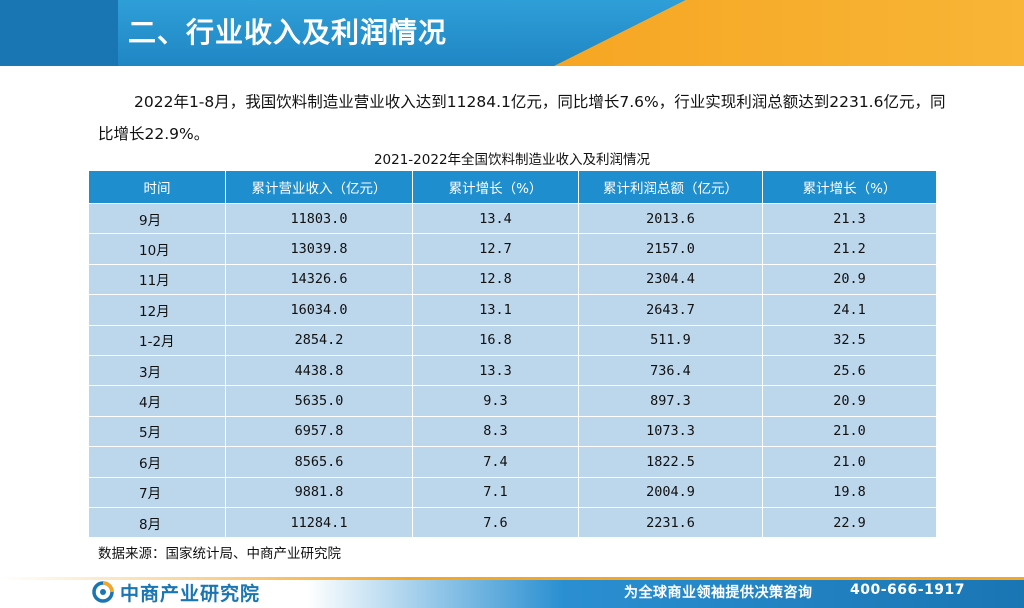 This screenshot has height=608, width=1024. I want to click on cell-profit: 2157.0, so click(670, 249).